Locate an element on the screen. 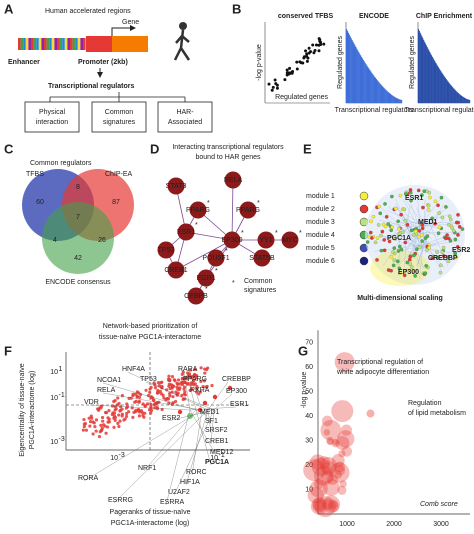 This screenshot has width=474, height=534. star: * is located at coordinates (226, 251).